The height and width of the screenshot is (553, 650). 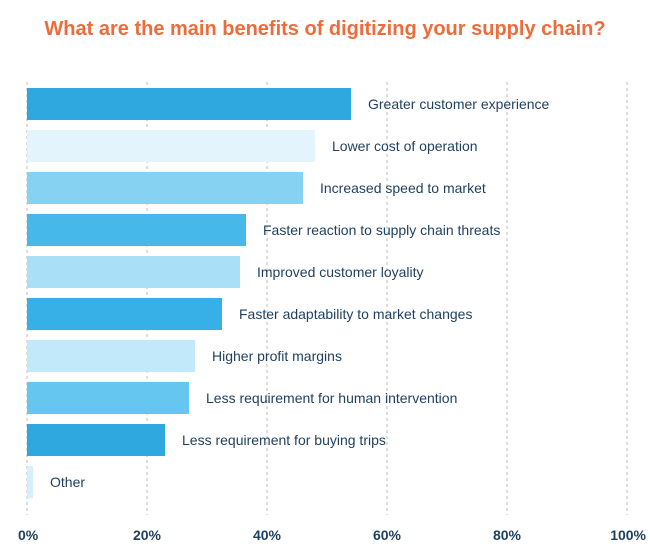 I want to click on x-tick-label: 60%, so click(x=387, y=535).